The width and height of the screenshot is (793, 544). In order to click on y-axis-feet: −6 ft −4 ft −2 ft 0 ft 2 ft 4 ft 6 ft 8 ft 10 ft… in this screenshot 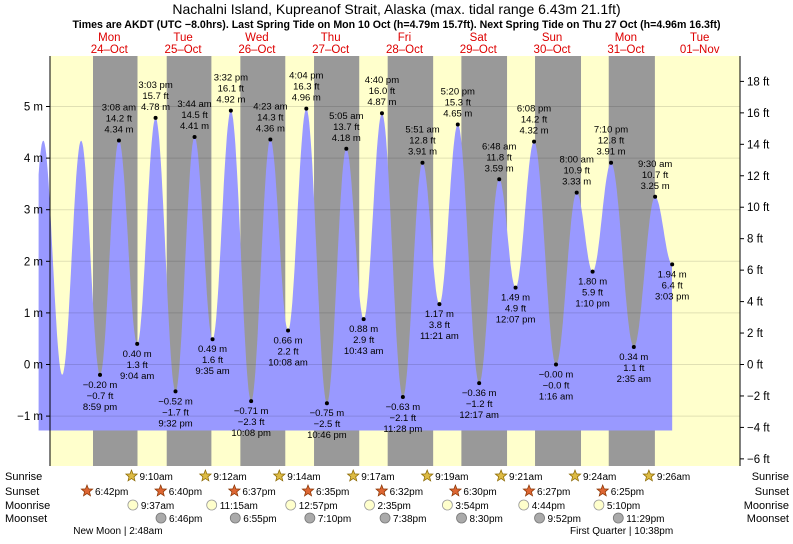, I will do `click(755, 261)`.